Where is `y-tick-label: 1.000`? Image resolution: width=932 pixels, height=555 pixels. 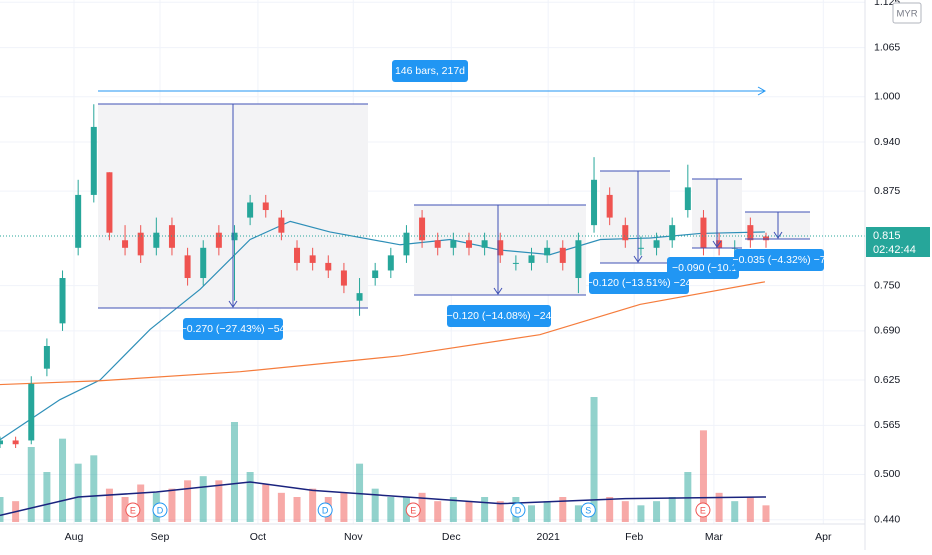
y-tick-label: 1.000 is located at coordinates (887, 96).